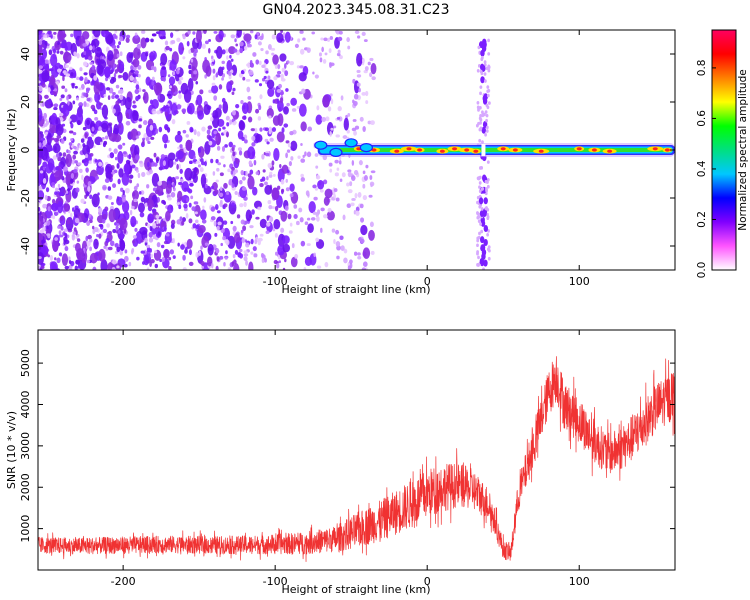 The image size is (750, 600). I want to click on bottom-x-axis-label: Height of straight line (km), so click(355, 589).